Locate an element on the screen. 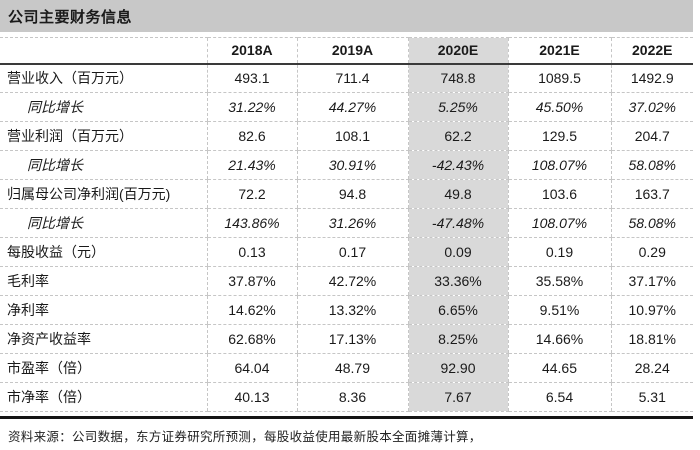 This screenshot has width=700, height=450. column-header: 2020E is located at coordinates (457, 51).